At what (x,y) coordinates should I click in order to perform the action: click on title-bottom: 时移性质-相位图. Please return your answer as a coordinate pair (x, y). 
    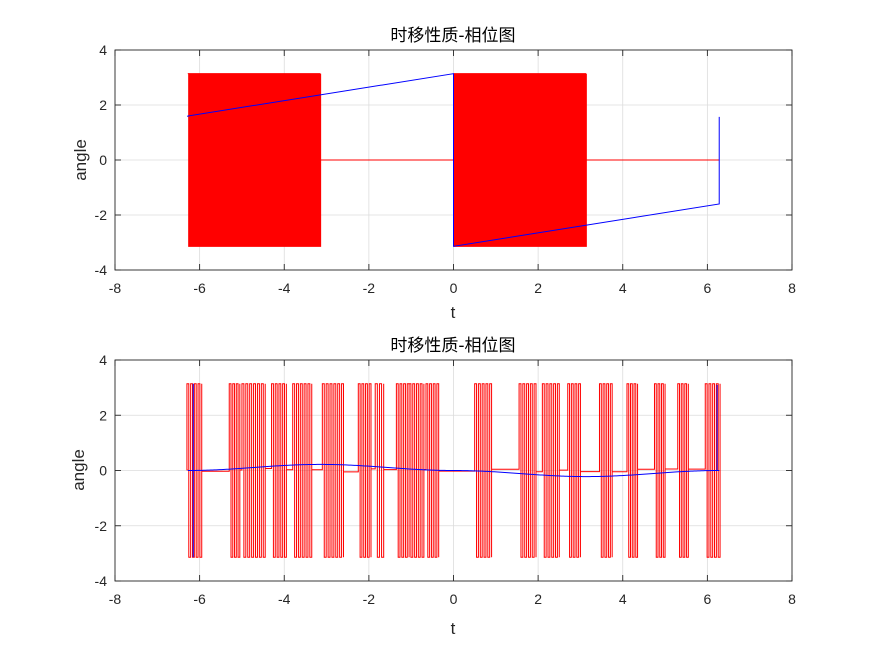
    Looking at the image, I should click on (452, 346).